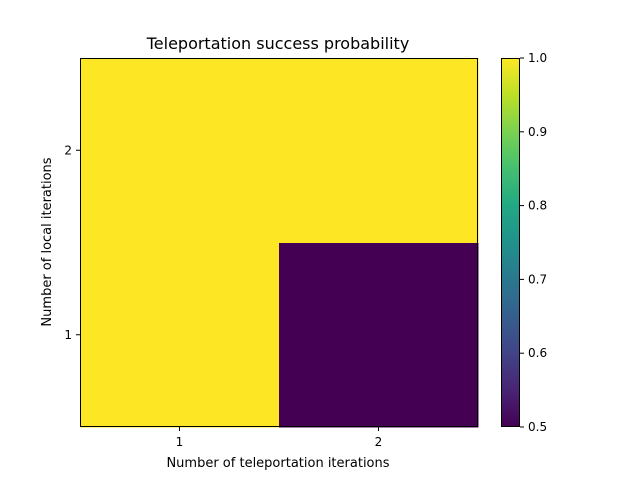 This screenshot has height=480, width=640. I want to click on y-axis-ticks: 12, so click(72, 242).